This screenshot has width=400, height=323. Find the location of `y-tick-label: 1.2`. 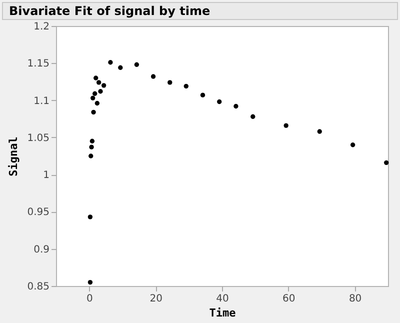

y-tick-label: 1.2 is located at coordinates (42, 27).